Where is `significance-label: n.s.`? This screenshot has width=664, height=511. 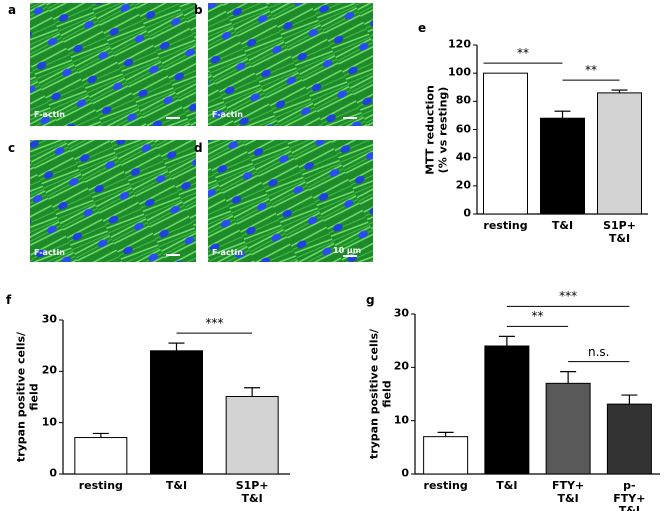
significance-label: n.s. is located at coordinates (599, 351).